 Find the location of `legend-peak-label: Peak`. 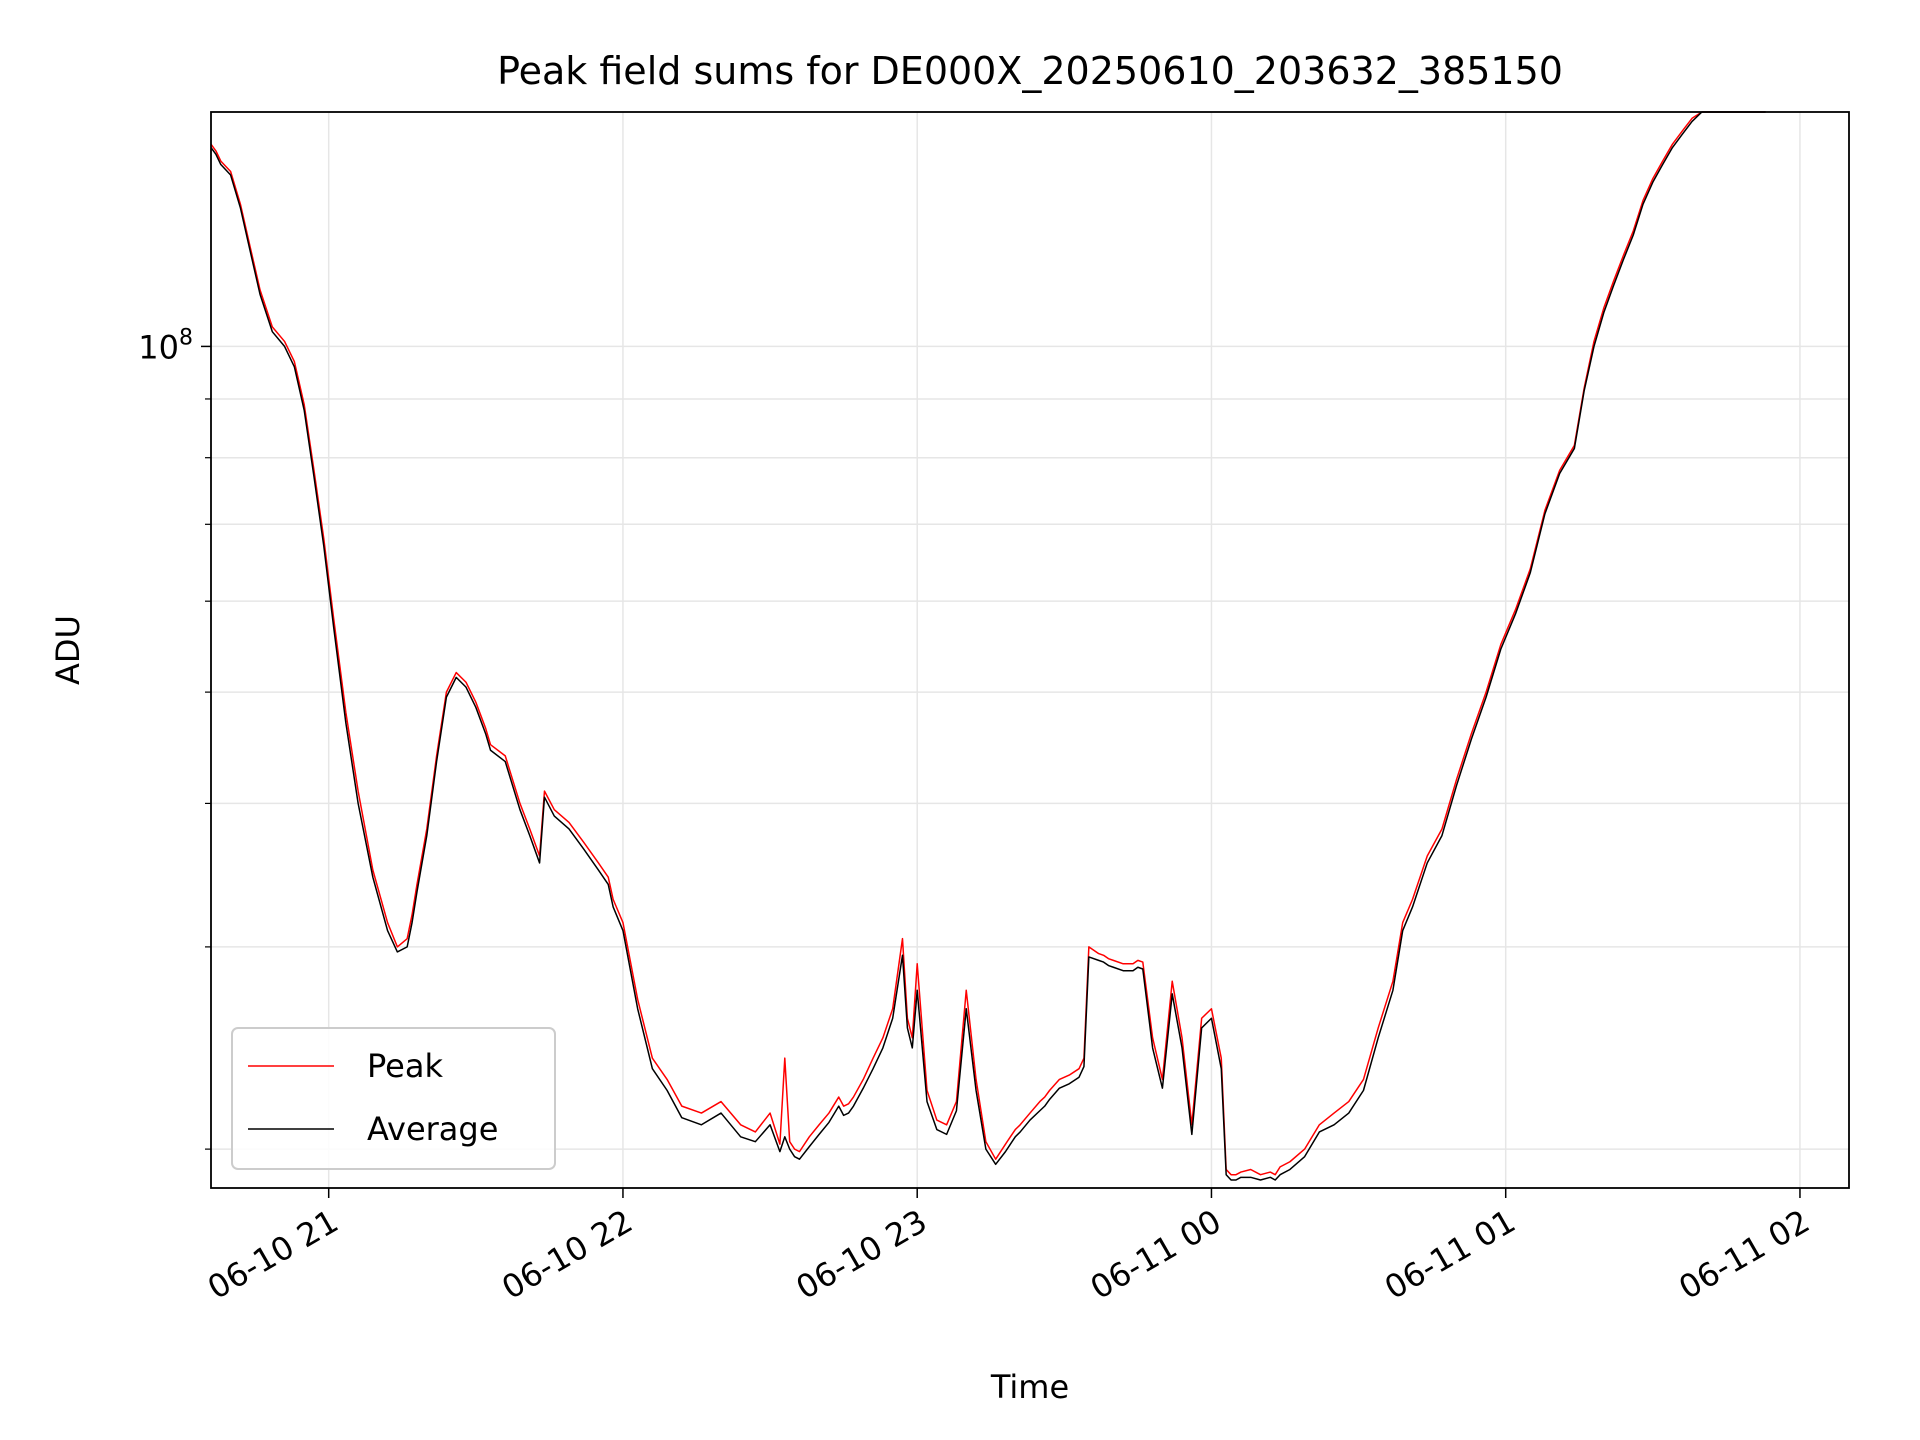

legend-peak-label: Peak is located at coordinates (405, 1066).